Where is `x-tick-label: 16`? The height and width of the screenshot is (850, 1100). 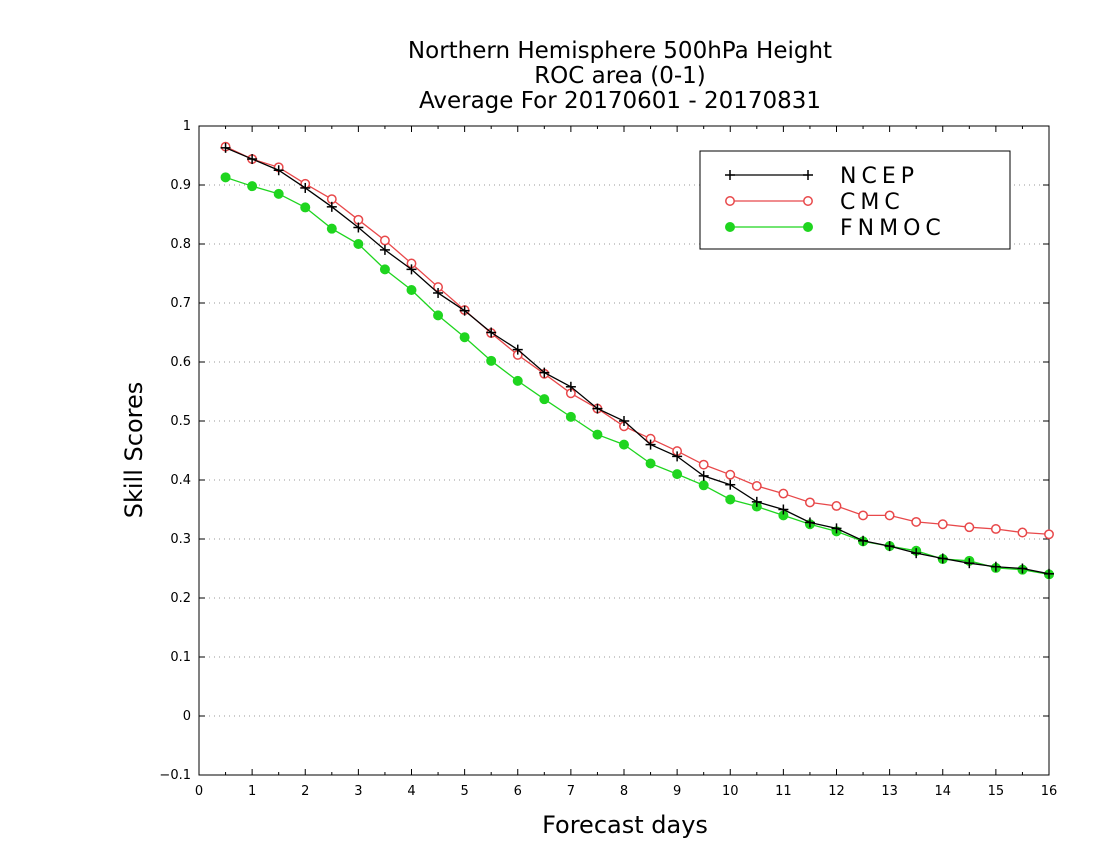
x-tick-label: 16 is located at coordinates (1049, 791).